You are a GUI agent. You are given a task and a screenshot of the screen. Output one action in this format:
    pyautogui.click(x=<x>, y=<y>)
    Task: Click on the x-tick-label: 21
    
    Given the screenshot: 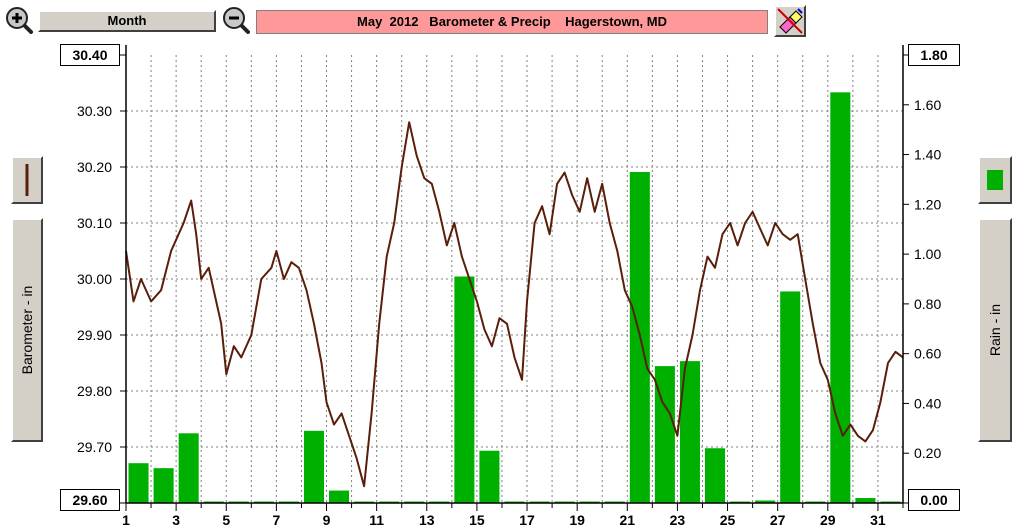 What is the action you would take?
    pyautogui.click(x=628, y=520)
    